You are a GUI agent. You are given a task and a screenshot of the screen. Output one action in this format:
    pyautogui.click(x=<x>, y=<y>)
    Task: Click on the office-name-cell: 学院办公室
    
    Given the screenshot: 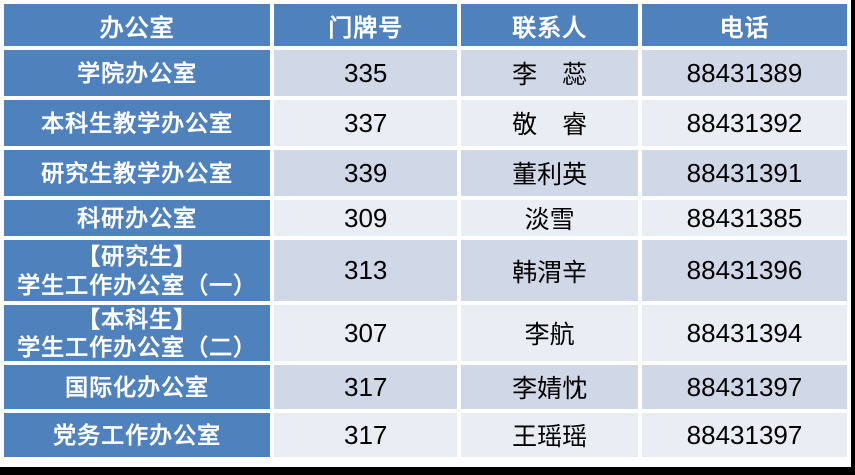 What is the action you would take?
    pyautogui.click(x=137, y=73)
    